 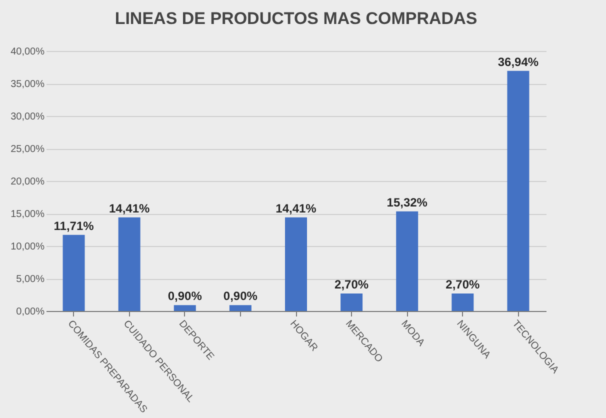 What do you see at coordinates (27, 182) in the screenshot?
I see `y-tick-label: 20,00%` at bounding box center [27, 182].